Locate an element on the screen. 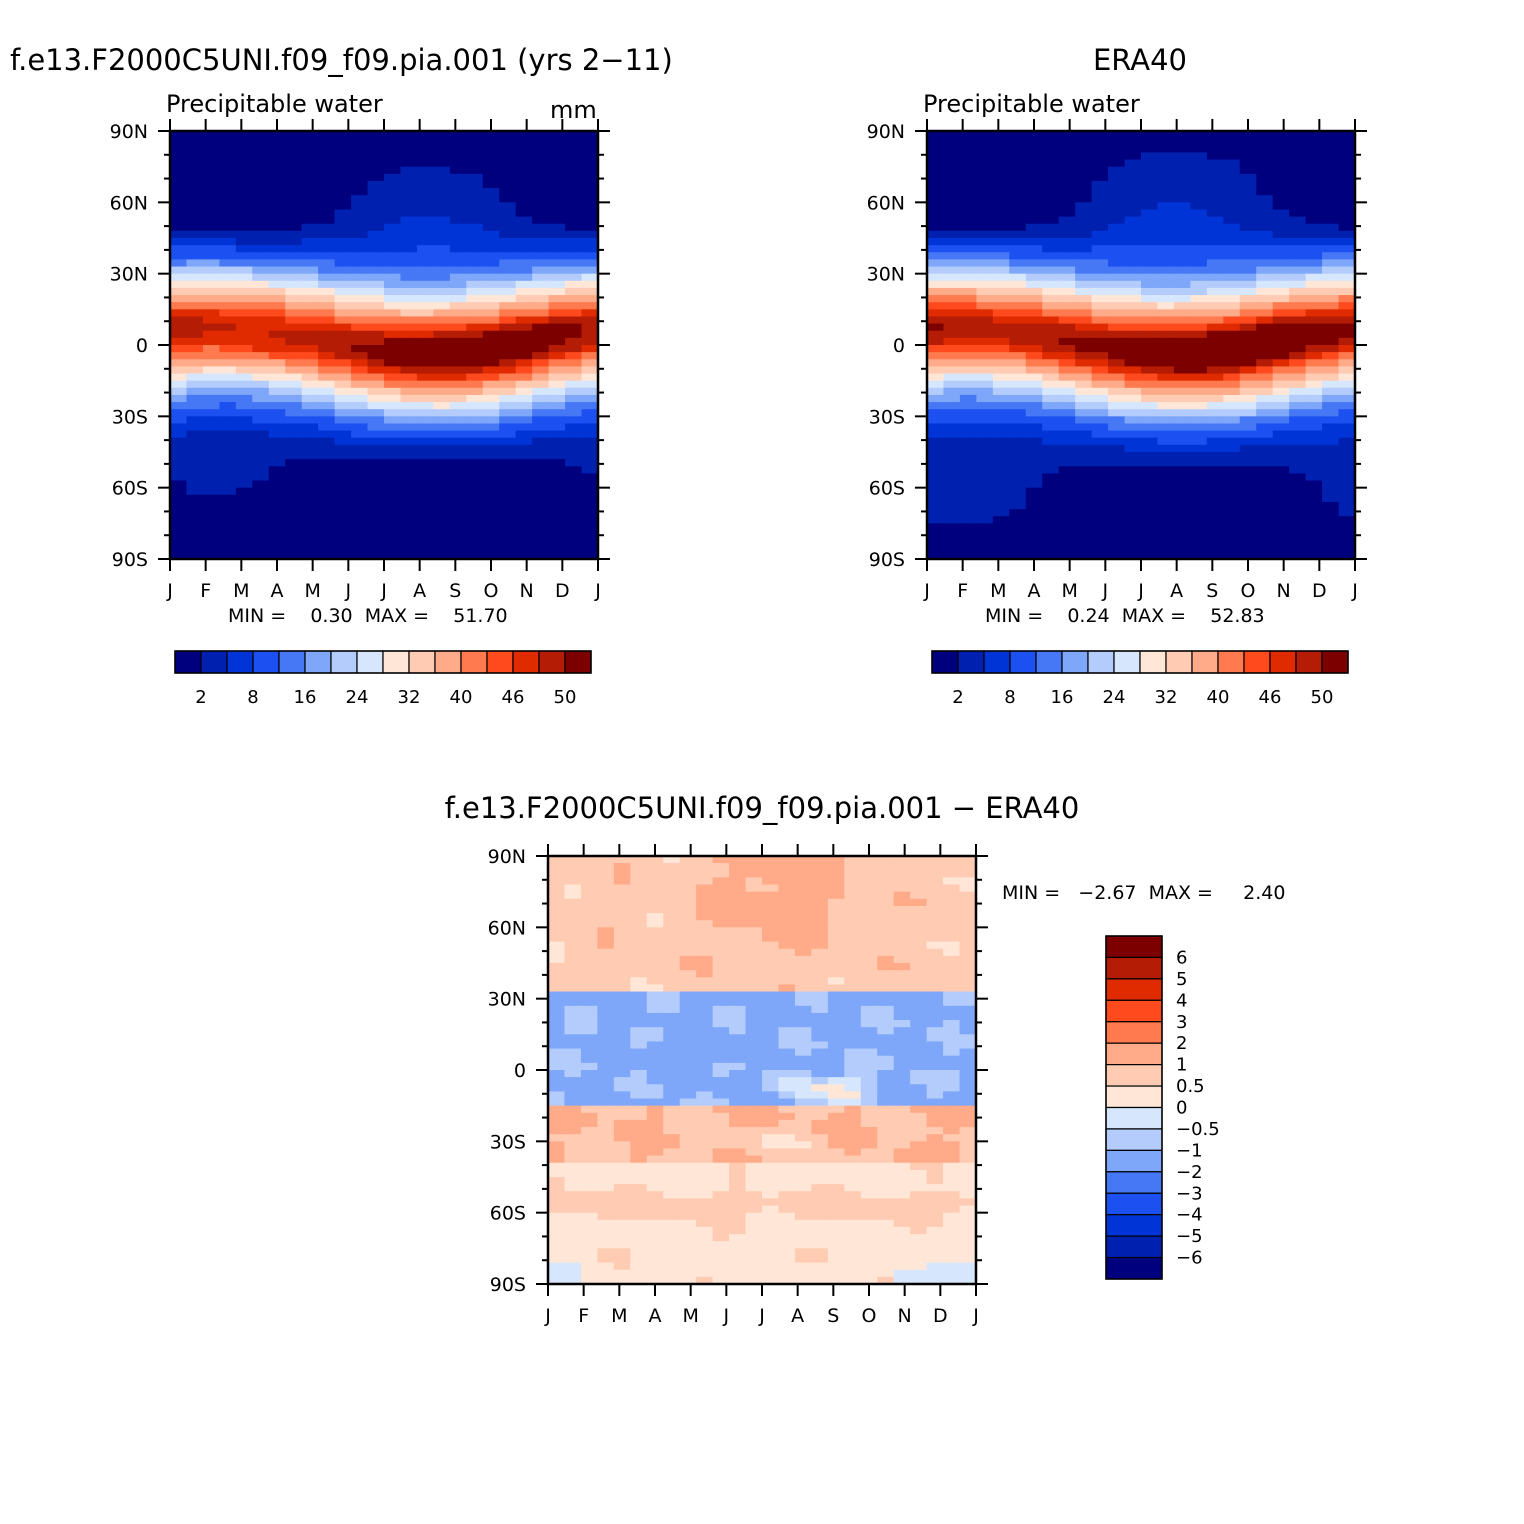 The width and height of the screenshot is (1524, 1524). panel-era40-xtick-label: A is located at coordinates (1176, 591).